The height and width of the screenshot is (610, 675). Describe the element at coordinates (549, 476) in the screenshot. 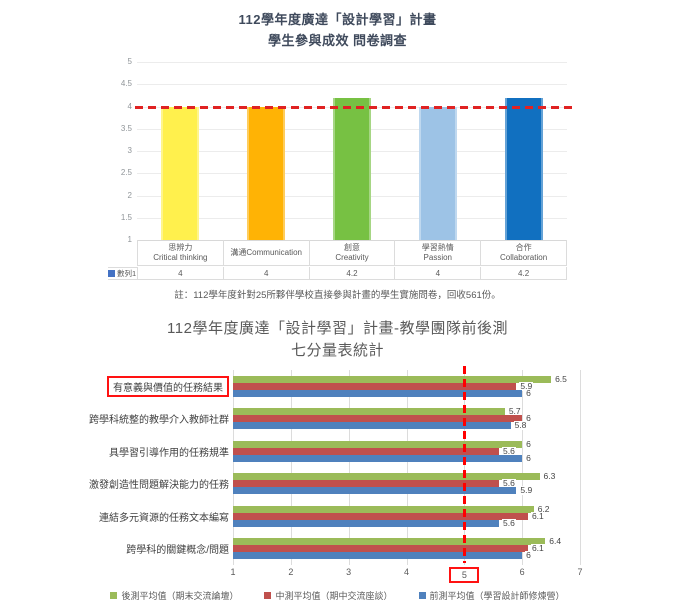

I see `bar-value-label: 6.3` at that location.